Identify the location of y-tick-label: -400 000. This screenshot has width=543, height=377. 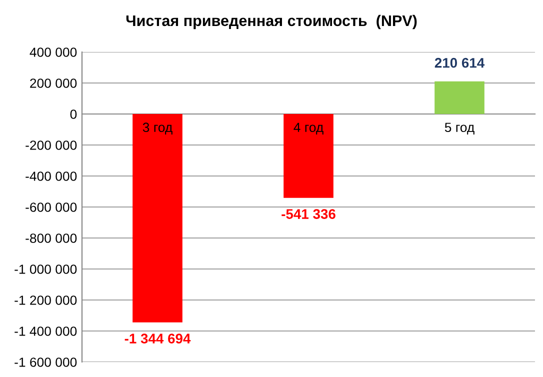
(51, 176).